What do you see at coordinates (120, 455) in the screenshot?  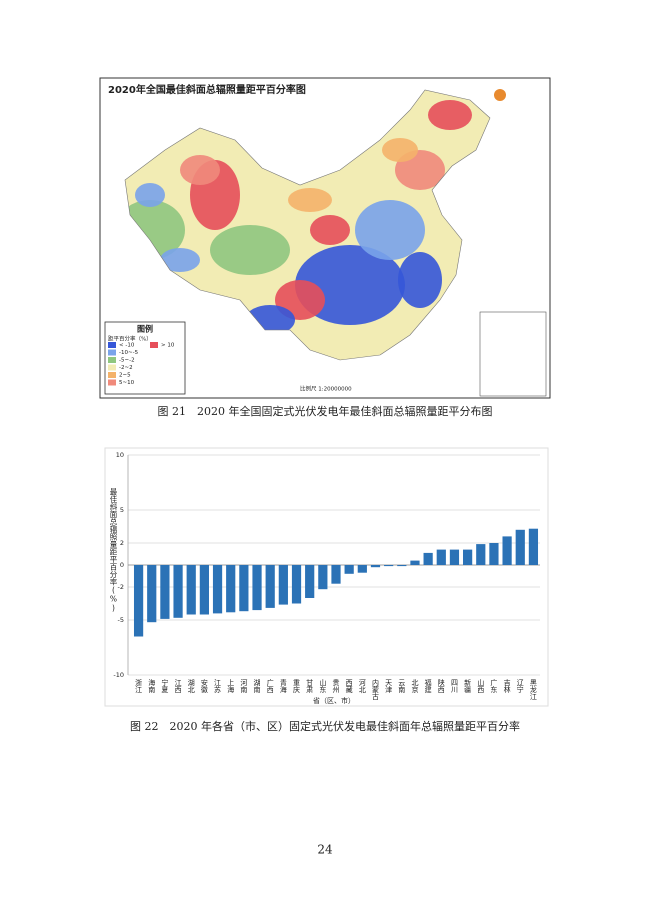 I see `y-tick-label: 10` at bounding box center [120, 455].